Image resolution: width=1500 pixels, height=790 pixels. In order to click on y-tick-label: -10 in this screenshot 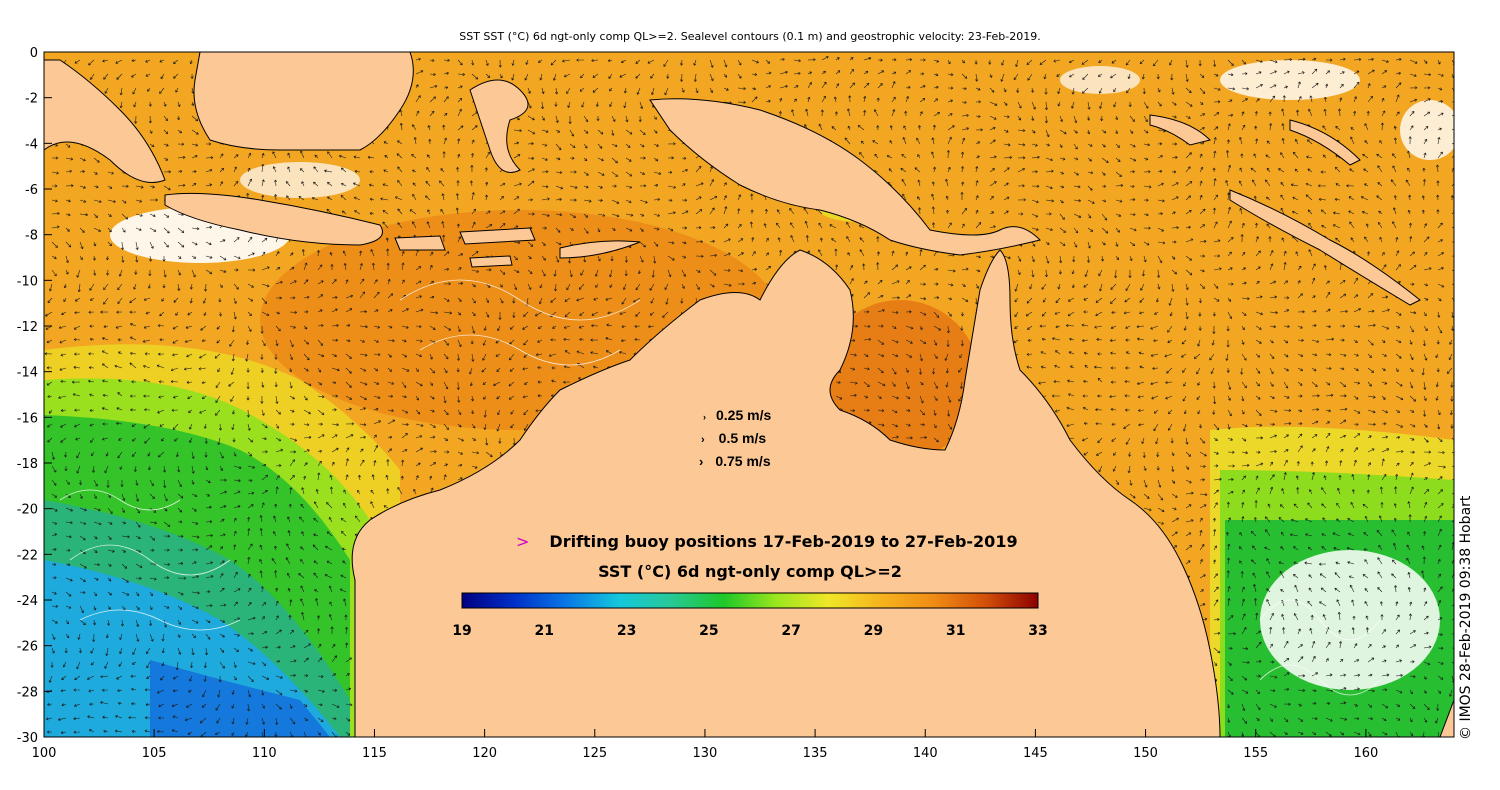, I will do `click(27, 281)`.